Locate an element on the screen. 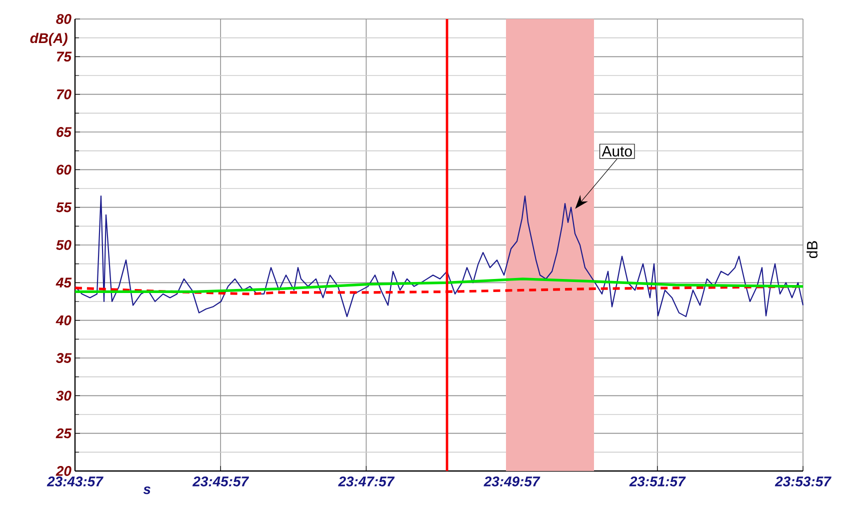  x-tick-label: 23:43:57 is located at coordinates (75, 481).